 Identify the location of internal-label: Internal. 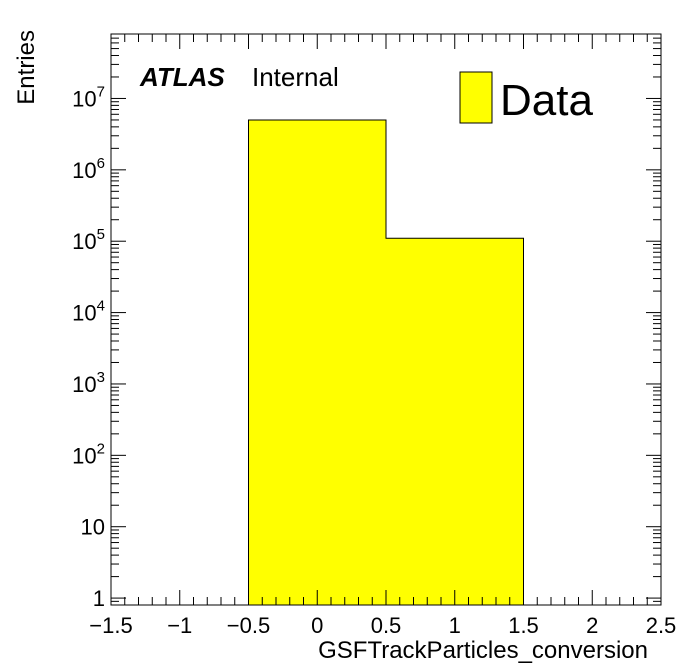
(295, 77).